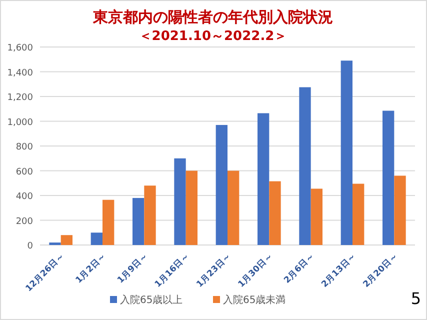  Describe the element at coordinates (25, 197) in the screenshot. I see `y-tick-label: 400` at that location.